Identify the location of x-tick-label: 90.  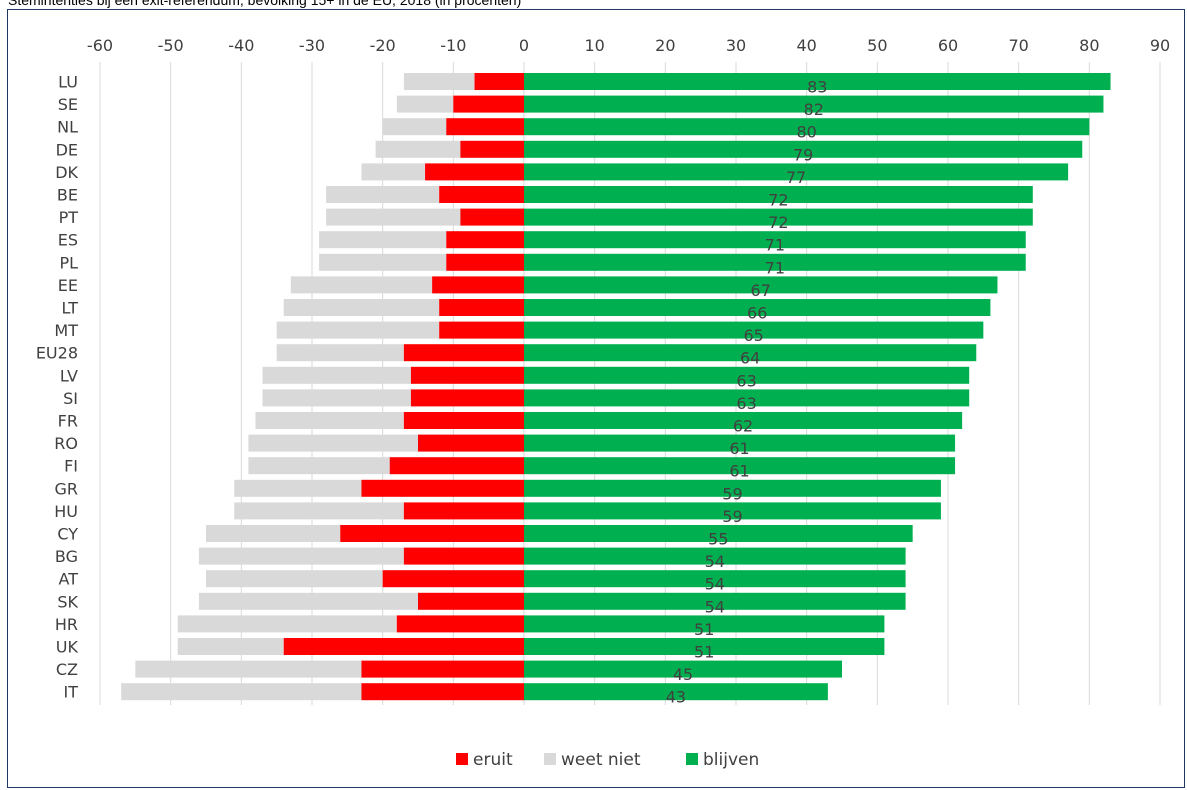
(1160, 45).